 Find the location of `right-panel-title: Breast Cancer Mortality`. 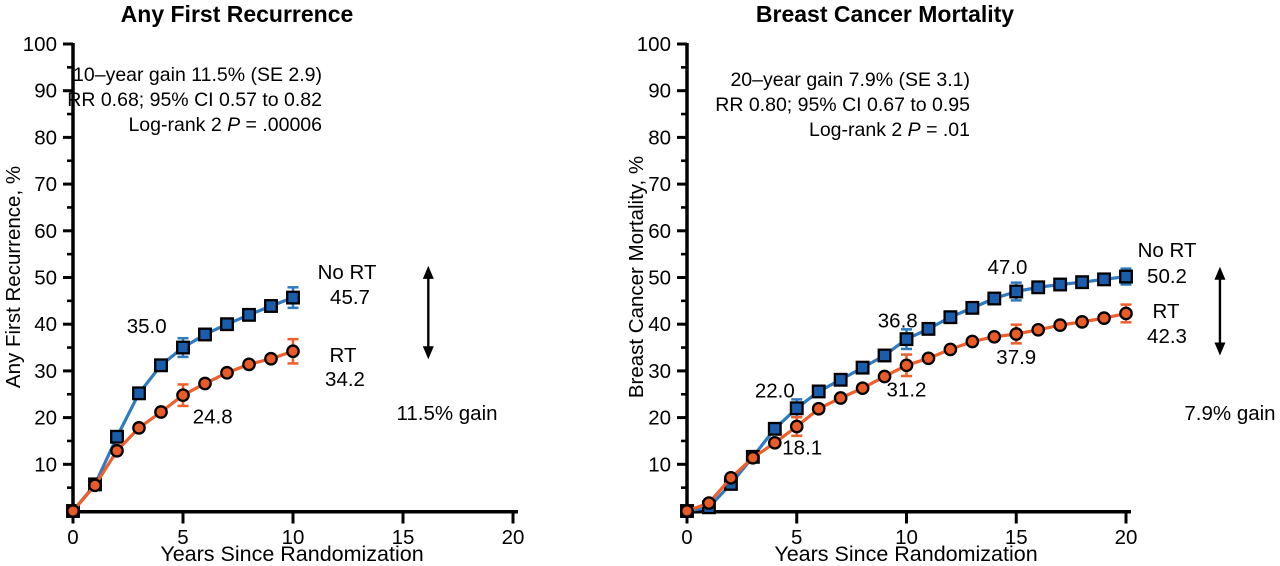

right-panel-title: Breast Cancer Mortality is located at coordinates (885, 14).